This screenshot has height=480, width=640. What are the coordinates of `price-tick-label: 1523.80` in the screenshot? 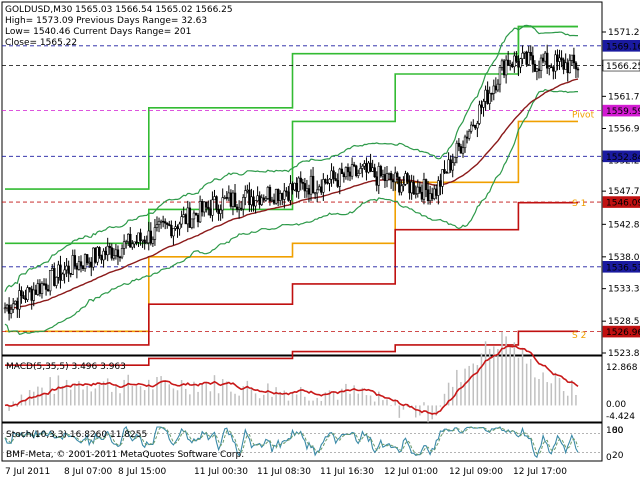 It's located at (624, 354).